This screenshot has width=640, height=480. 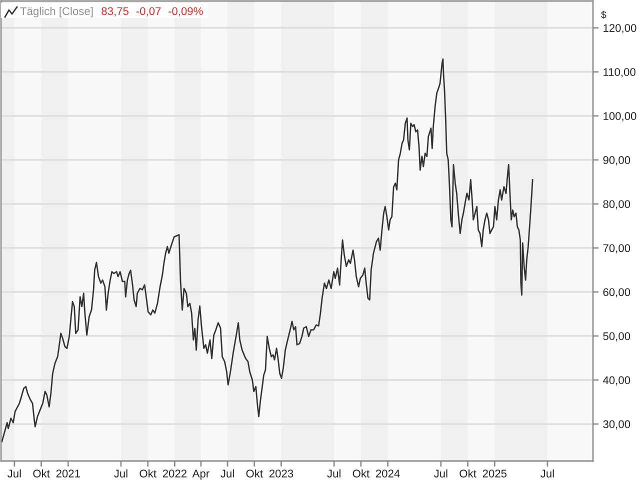 I want to click on x-tick-label: 2022, so click(x=174, y=474).